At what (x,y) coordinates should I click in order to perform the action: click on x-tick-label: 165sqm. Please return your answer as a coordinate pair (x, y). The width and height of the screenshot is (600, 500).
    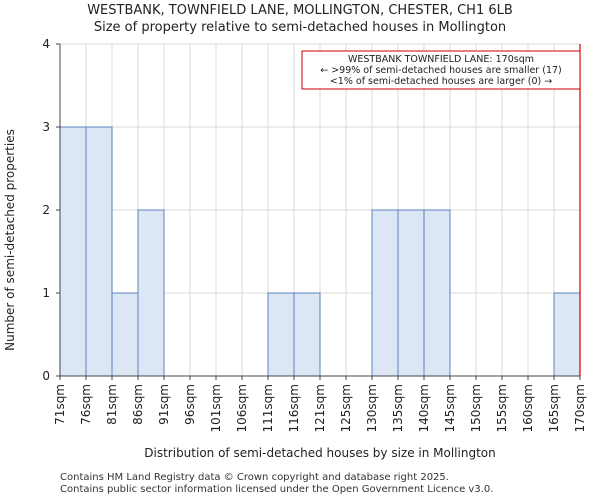
    Looking at the image, I should click on (554, 408).